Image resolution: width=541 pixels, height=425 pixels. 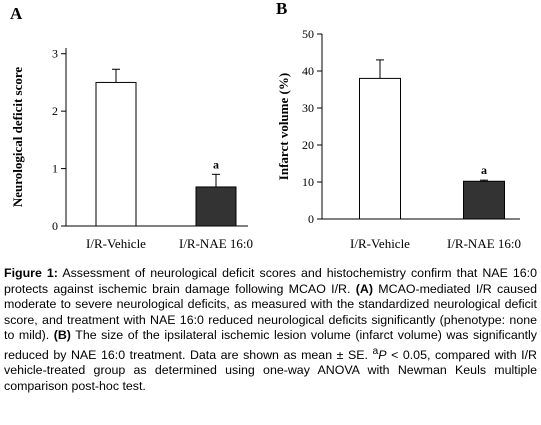 What do you see at coordinates (308, 108) in the screenshot?
I see `panel-b-tick-label: 30` at bounding box center [308, 108].